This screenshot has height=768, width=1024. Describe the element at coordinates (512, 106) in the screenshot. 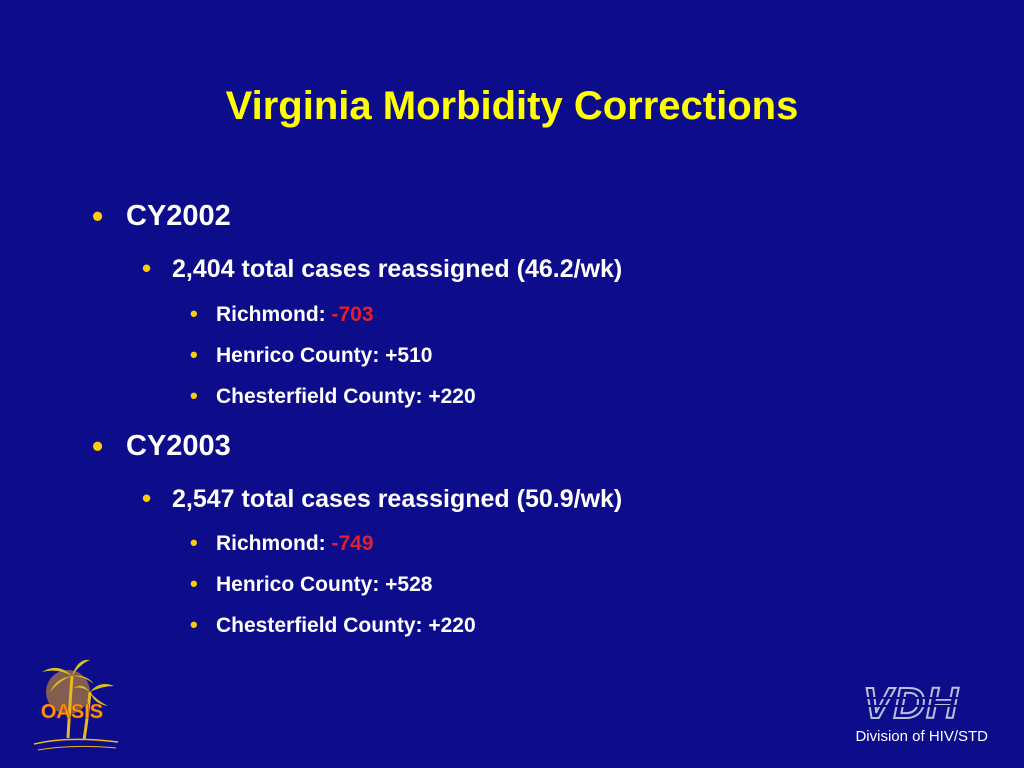

I see `slide-title: Virginia Morbidity Corrections` at that location.